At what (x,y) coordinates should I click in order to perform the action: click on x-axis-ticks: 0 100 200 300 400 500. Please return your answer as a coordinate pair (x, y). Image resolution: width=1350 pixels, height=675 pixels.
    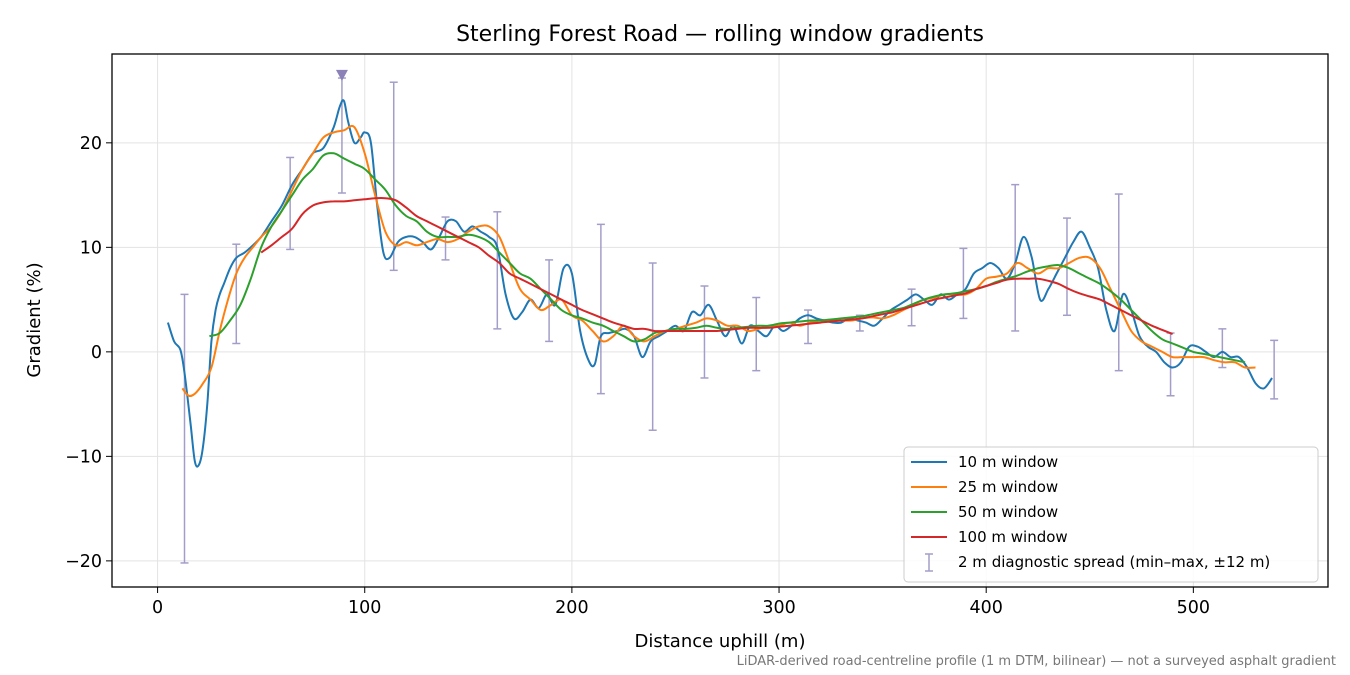
    Looking at the image, I should click on (681, 602).